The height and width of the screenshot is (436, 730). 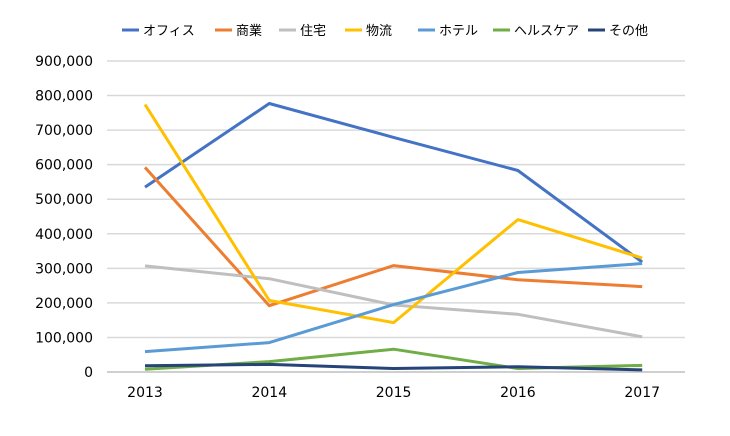 I want to click on y-tick-label: 900,000, so click(x=64, y=62).